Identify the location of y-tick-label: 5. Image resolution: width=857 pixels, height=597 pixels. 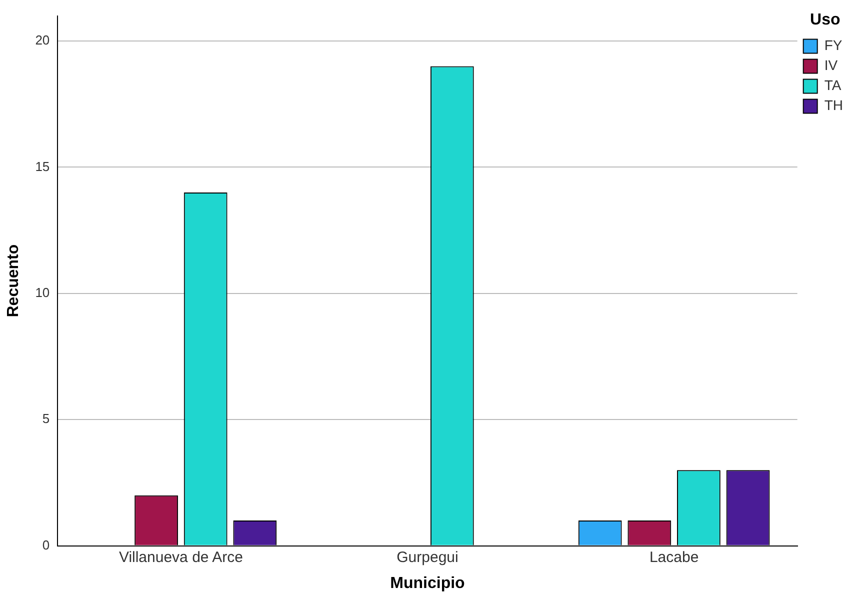
(46, 418).